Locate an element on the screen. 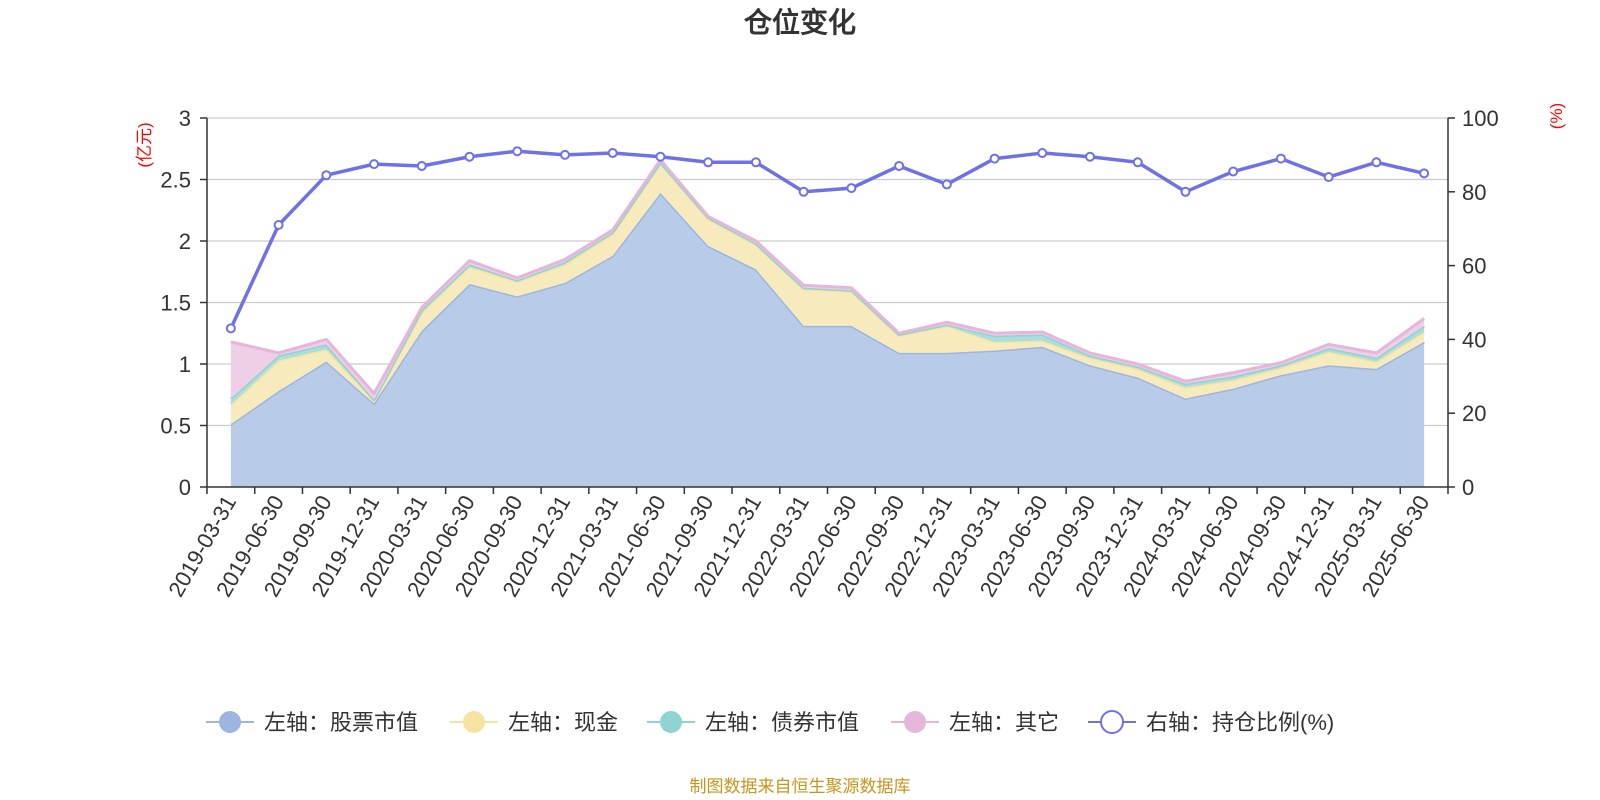  right-axis-unit: (%) is located at coordinates (1556, 116).